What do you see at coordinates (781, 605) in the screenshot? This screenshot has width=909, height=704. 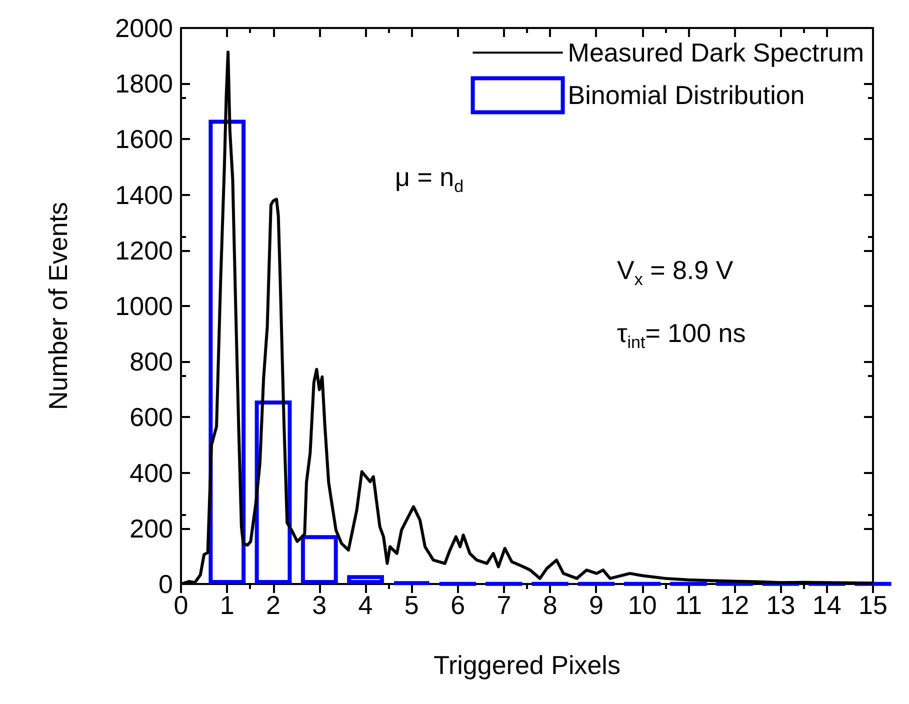 I see `x-tick-label: 13` at bounding box center [781, 605].